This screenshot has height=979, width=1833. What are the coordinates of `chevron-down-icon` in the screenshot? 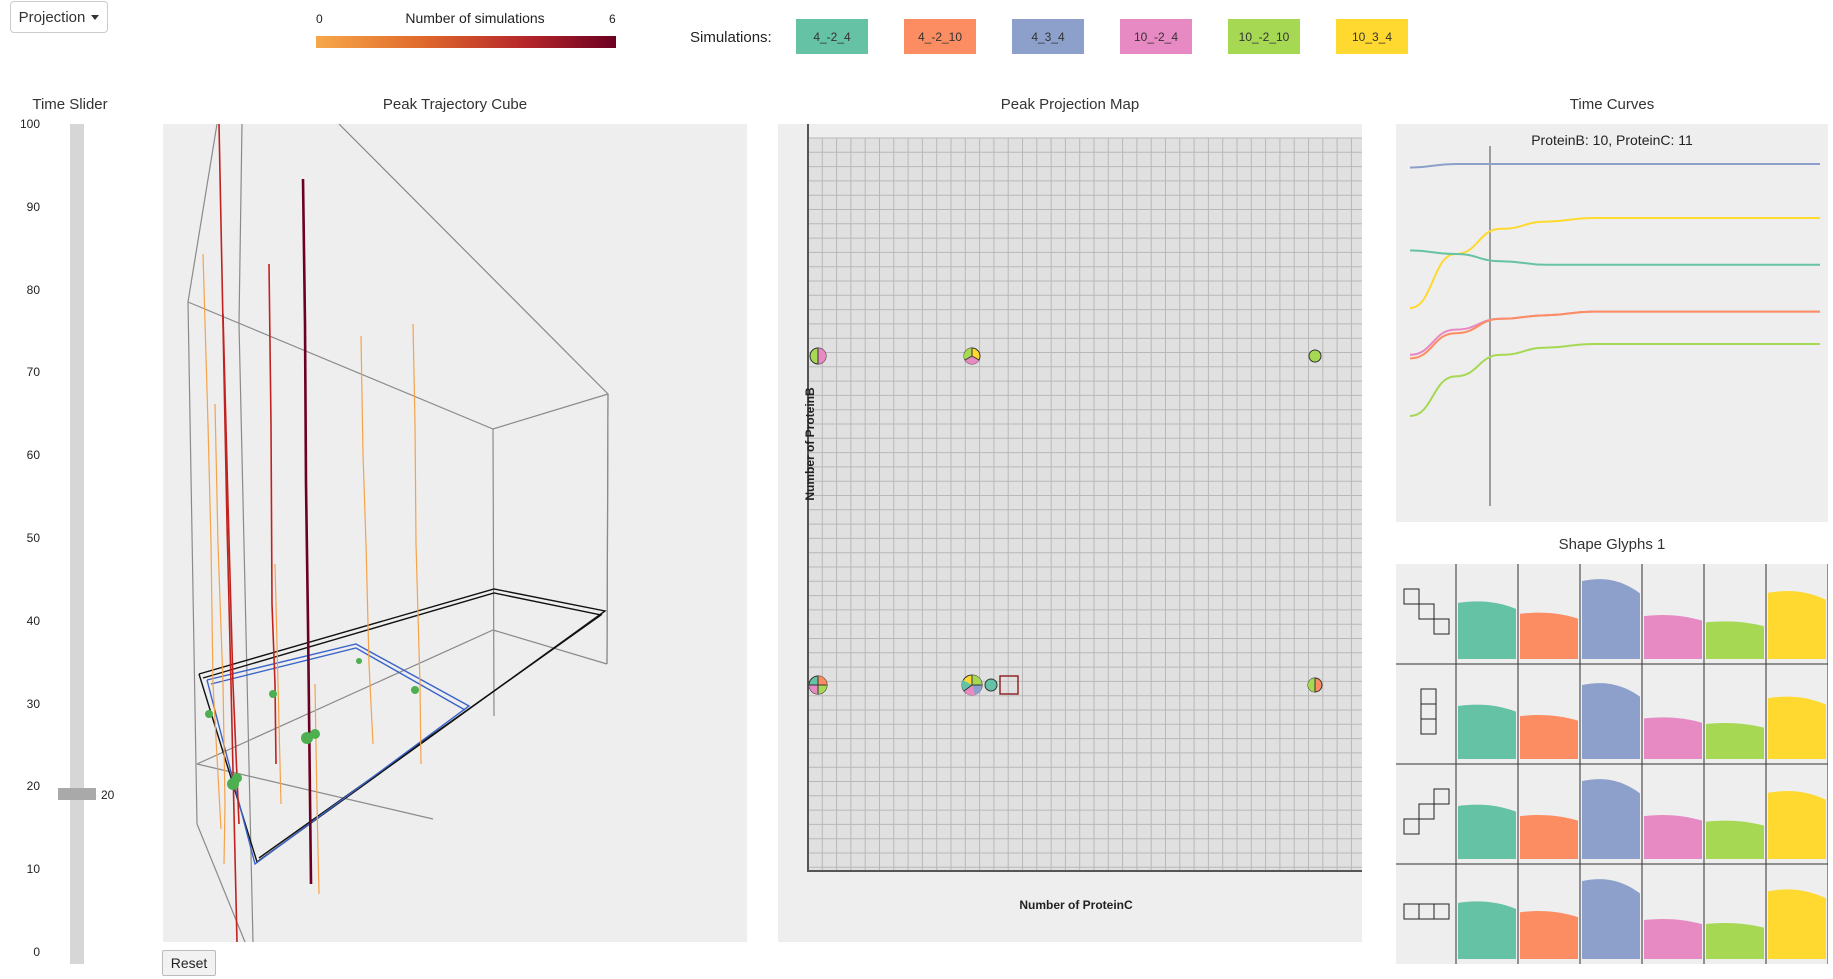 It's located at (95, 17).